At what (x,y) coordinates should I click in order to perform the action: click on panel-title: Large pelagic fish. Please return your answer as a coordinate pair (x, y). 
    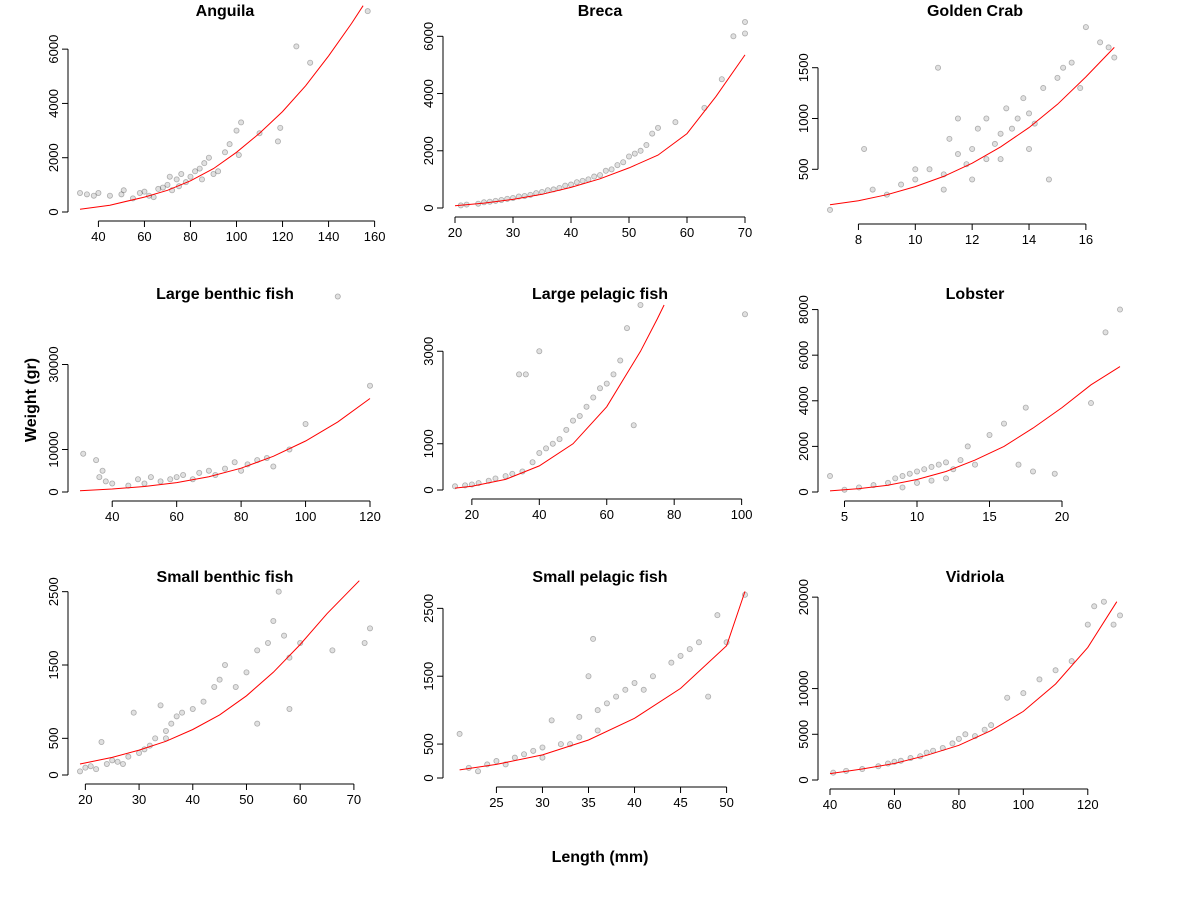
    Looking at the image, I should click on (600, 294).